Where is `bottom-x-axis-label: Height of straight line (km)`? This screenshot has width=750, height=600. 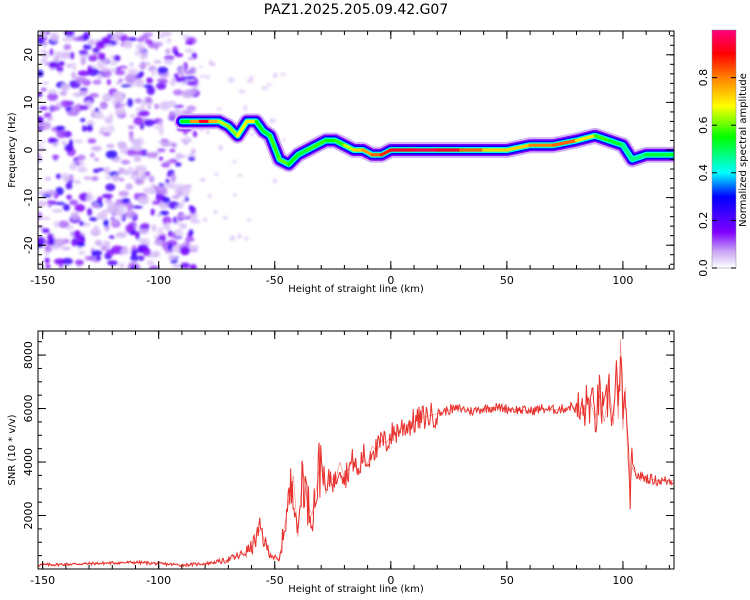
bottom-x-axis-label: Height of straight line (km) is located at coordinates (356, 589).